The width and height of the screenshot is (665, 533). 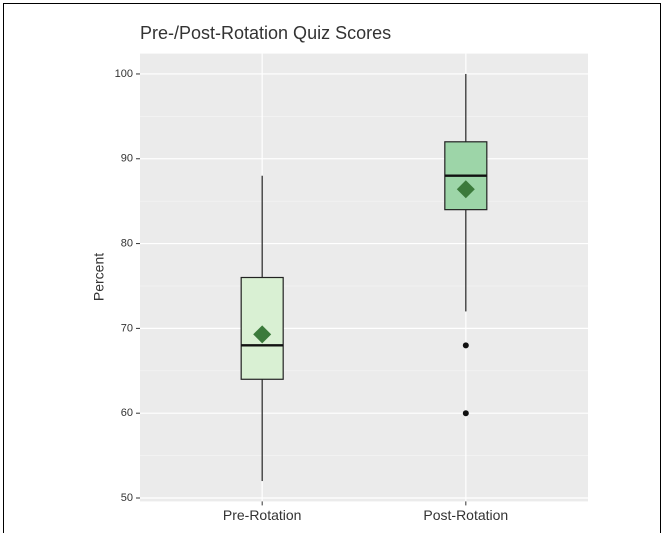 What do you see at coordinates (127, 159) in the screenshot?
I see `y-tick-label: 90` at bounding box center [127, 159].